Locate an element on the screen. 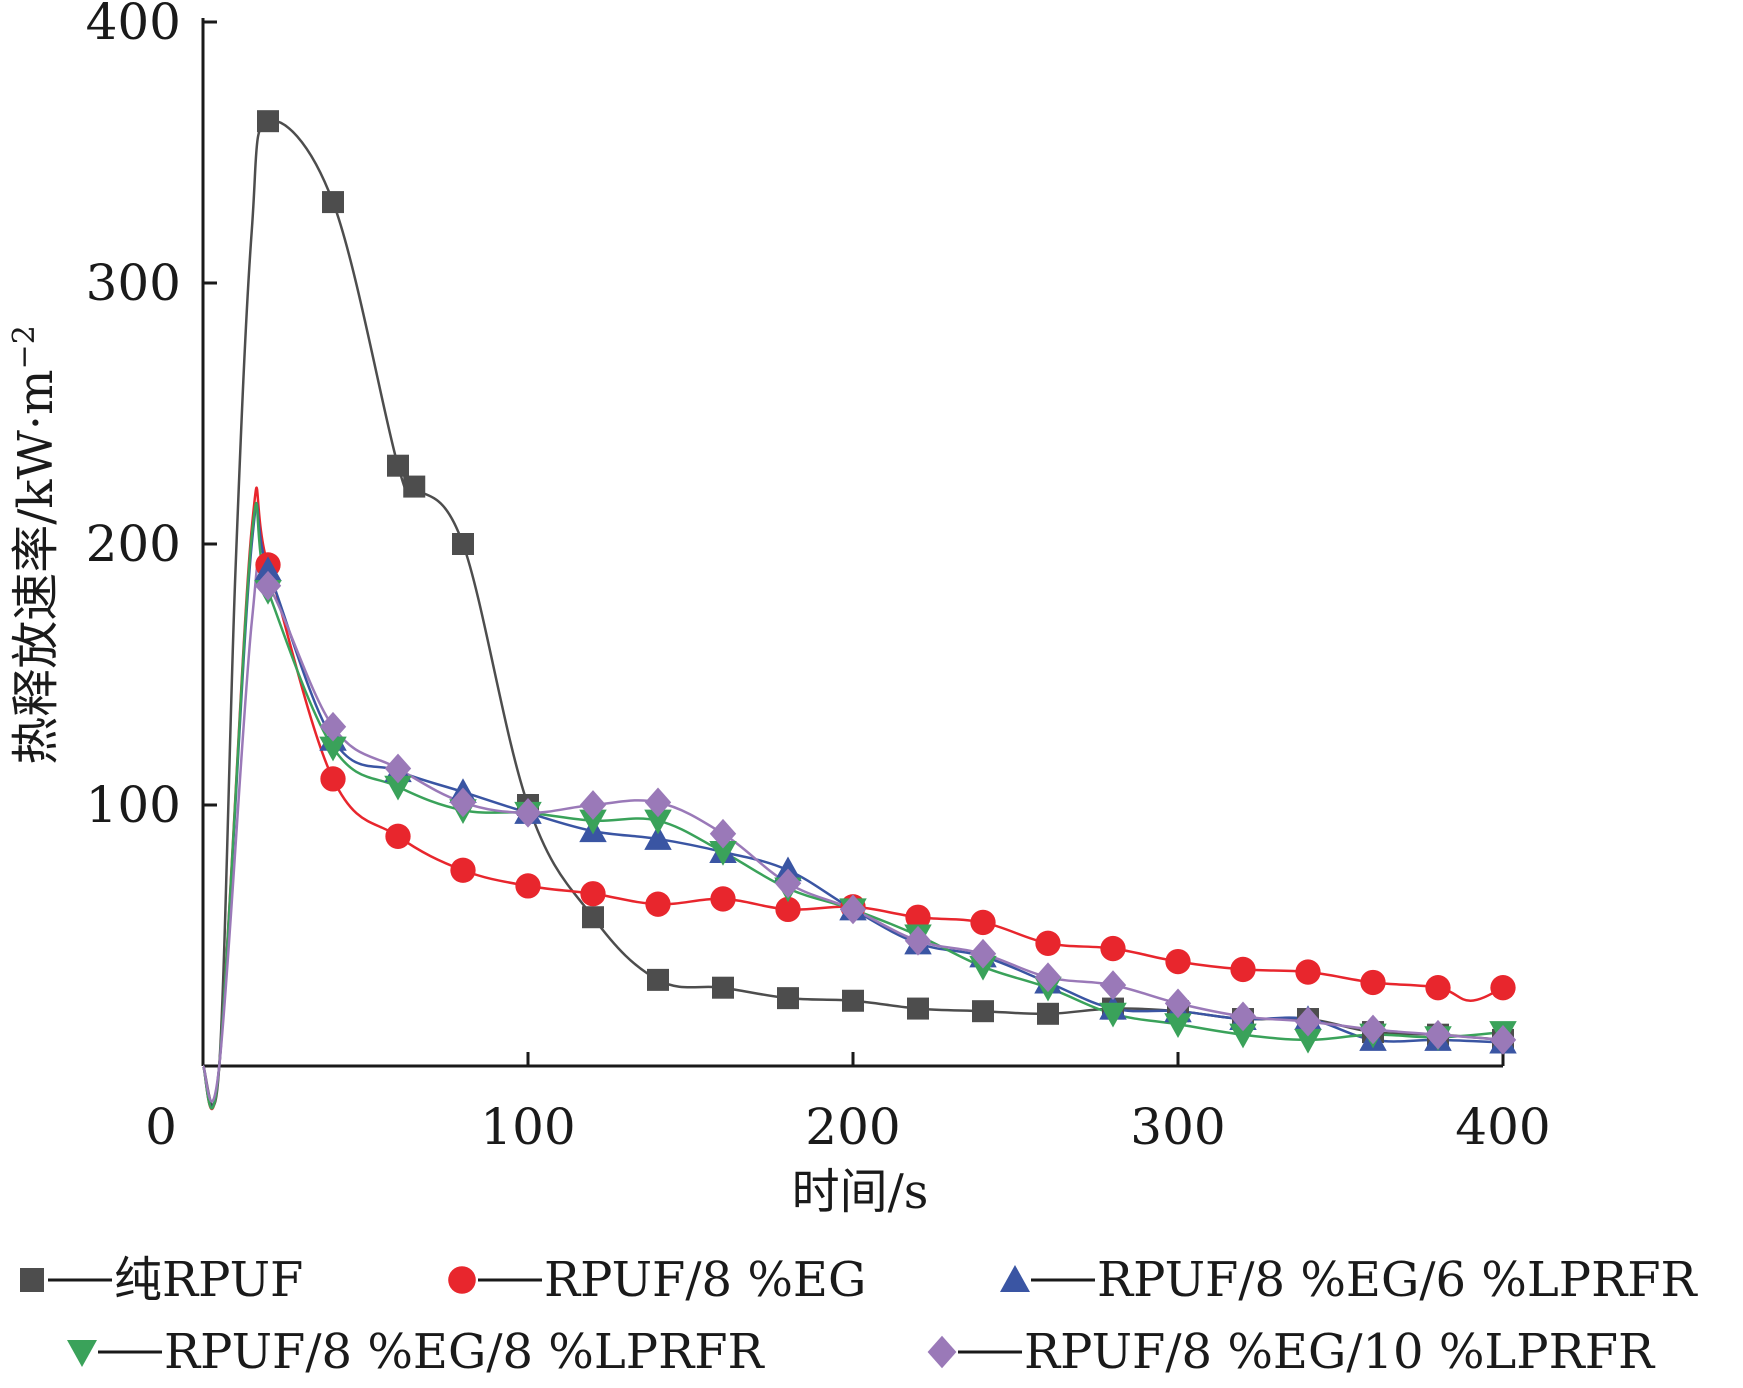 Image resolution: width=1743 pixels, height=1388 pixels. y-tick-label: 100 is located at coordinates (133, 805).